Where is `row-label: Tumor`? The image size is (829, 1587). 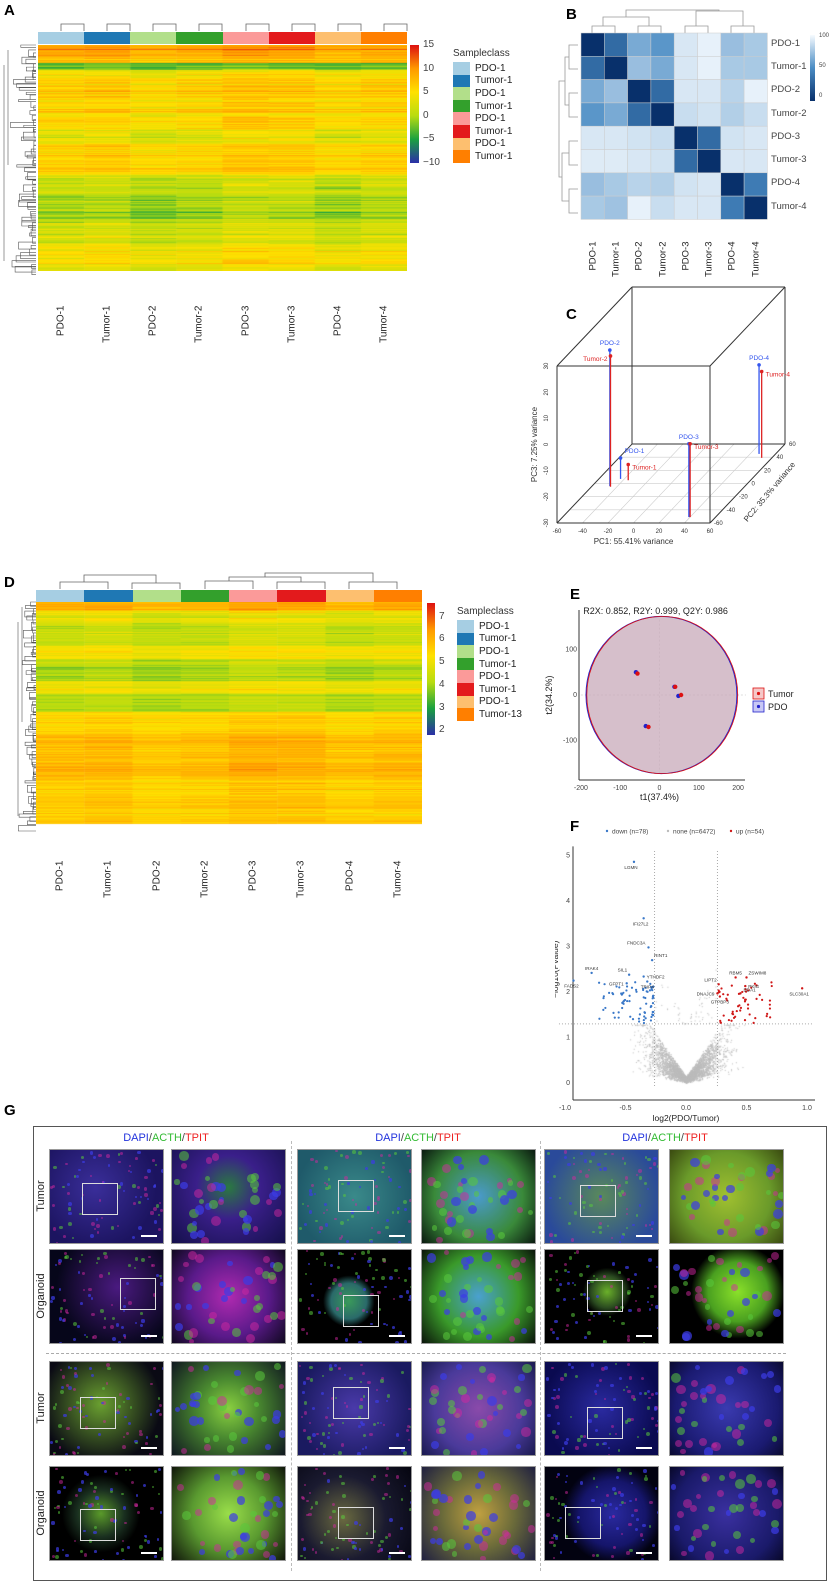 row-label: Tumor is located at coordinates (41, 1407).